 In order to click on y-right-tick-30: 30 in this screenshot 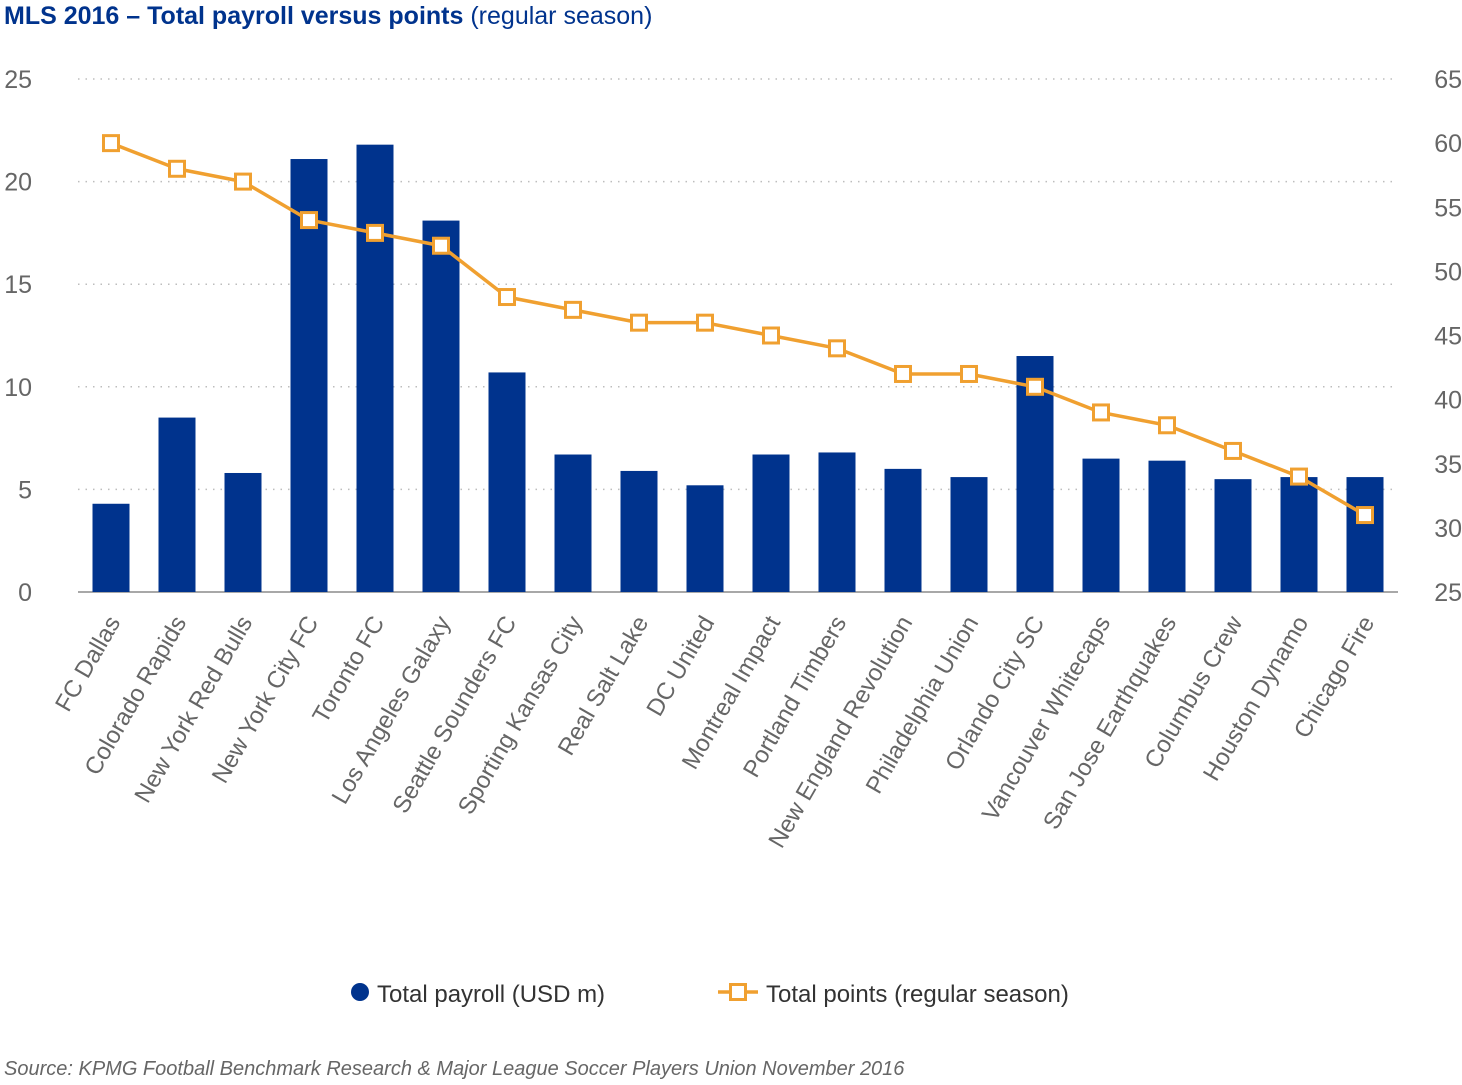, I will do `click(1448, 529)`.